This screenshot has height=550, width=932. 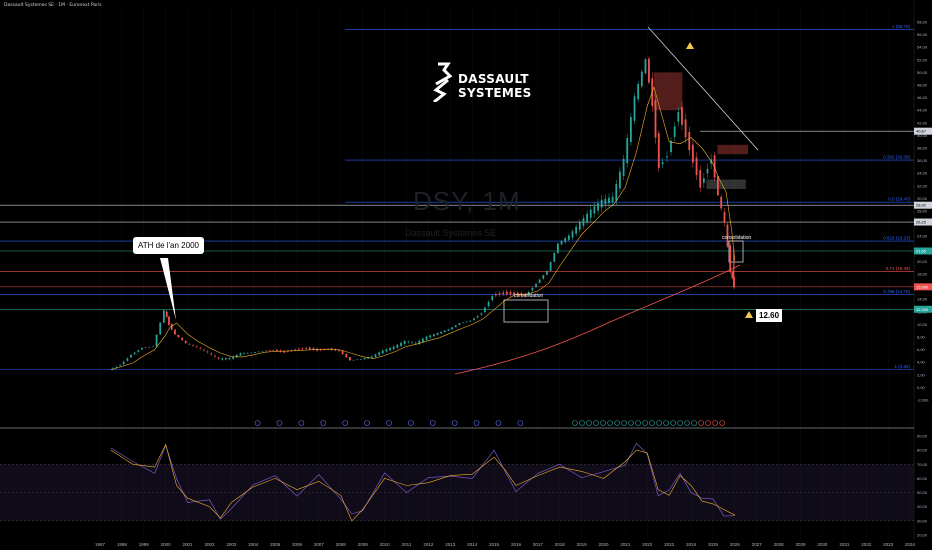 I want to click on right-axis-label: 8,00, so click(x=921, y=337).